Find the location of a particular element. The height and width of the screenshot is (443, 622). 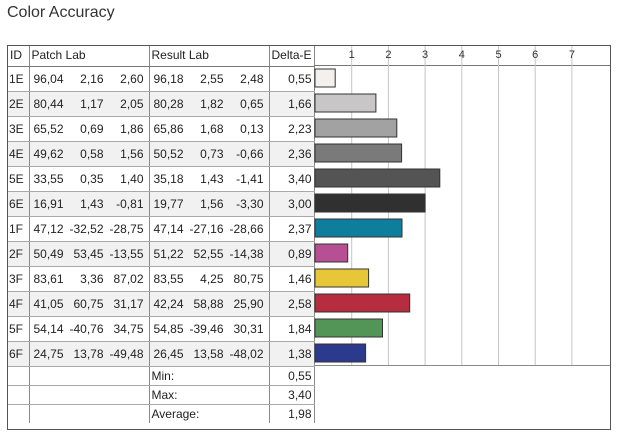

stat-label: Min: is located at coordinates (209, 376).